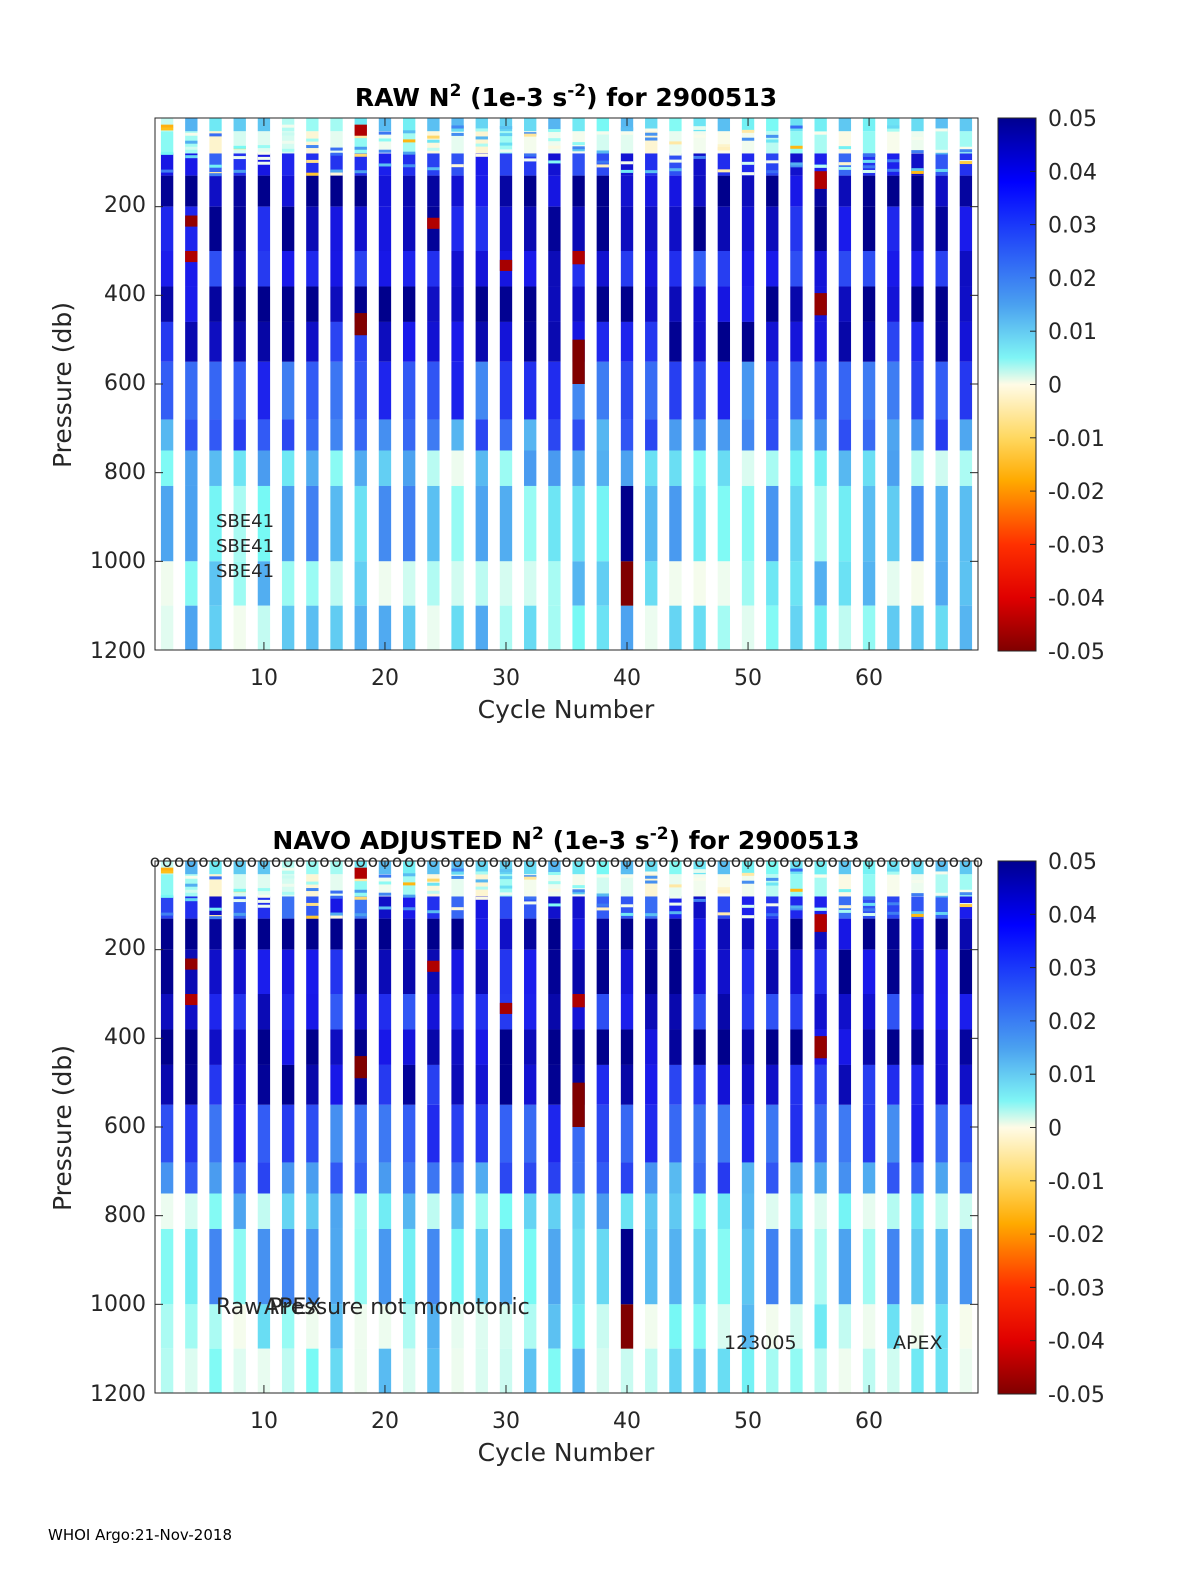 The height and width of the screenshot is (1575, 1200). Describe the element at coordinates (125, 383) in the screenshot. I see `y-tick-label: 600` at that location.